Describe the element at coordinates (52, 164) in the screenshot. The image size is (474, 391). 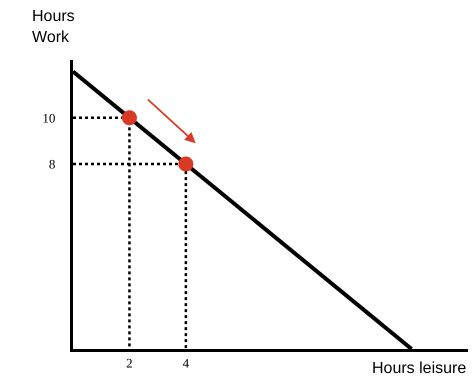
I see `y-tick-label: 8` at that location.